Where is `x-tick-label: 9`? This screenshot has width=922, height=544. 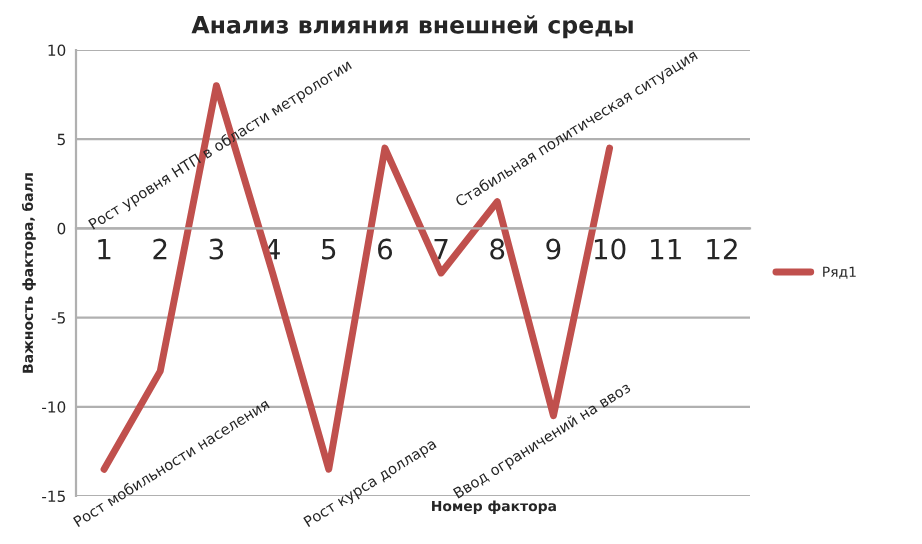
x-tick-label: 9 is located at coordinates (553, 249).